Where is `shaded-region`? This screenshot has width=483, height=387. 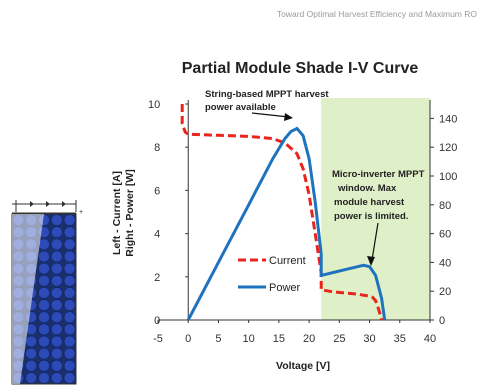
shaded-region is located at coordinates (375, 209).